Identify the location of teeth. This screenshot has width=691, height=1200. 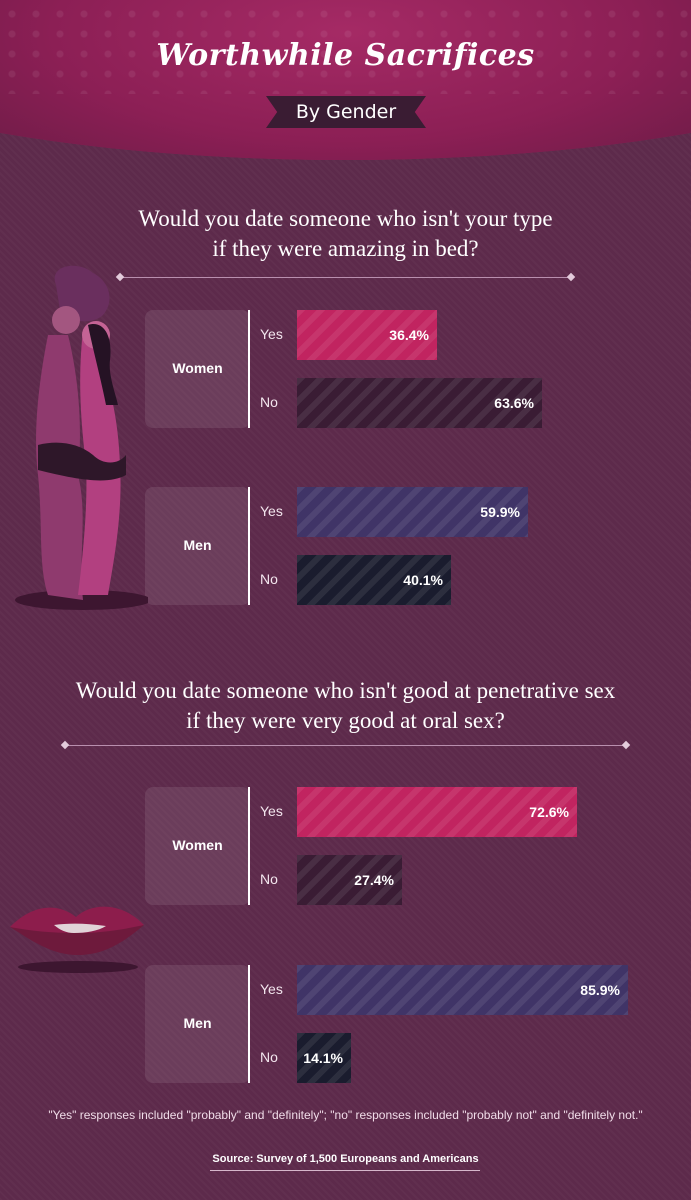
(80, 928).